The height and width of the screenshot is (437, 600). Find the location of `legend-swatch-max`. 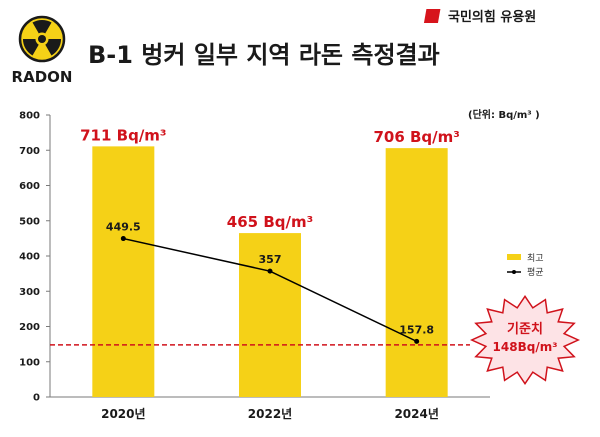

legend-swatch-max is located at coordinates (514, 257).